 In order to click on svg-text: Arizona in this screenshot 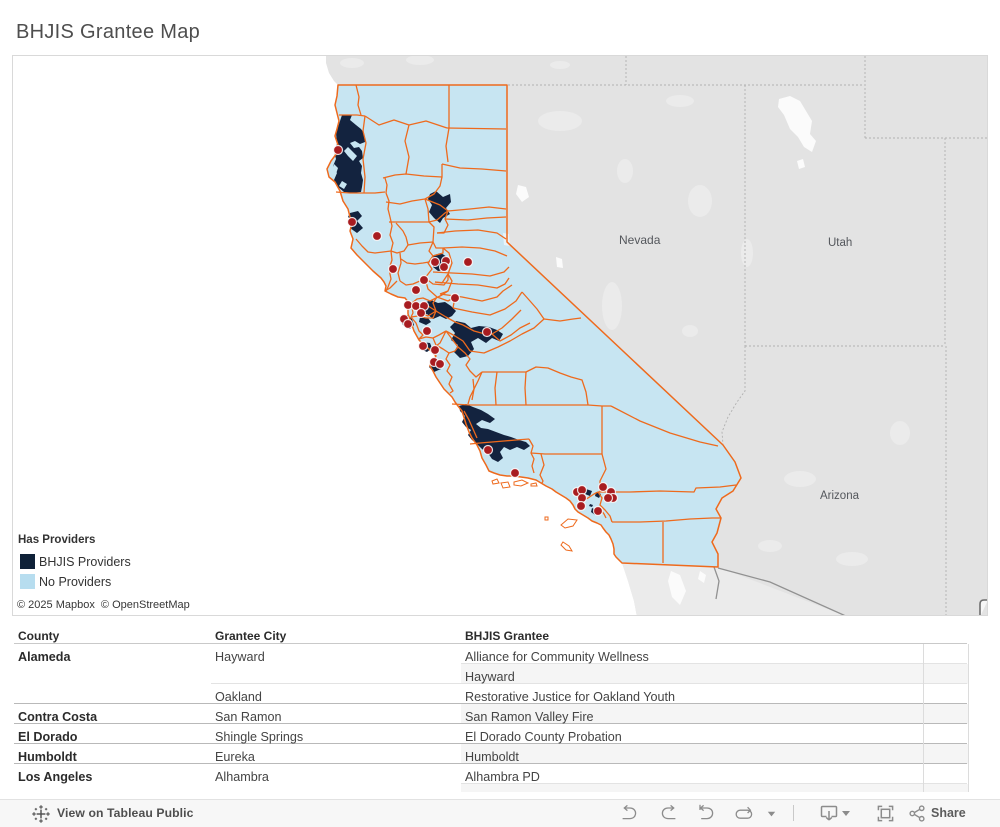, I will do `click(840, 496)`.